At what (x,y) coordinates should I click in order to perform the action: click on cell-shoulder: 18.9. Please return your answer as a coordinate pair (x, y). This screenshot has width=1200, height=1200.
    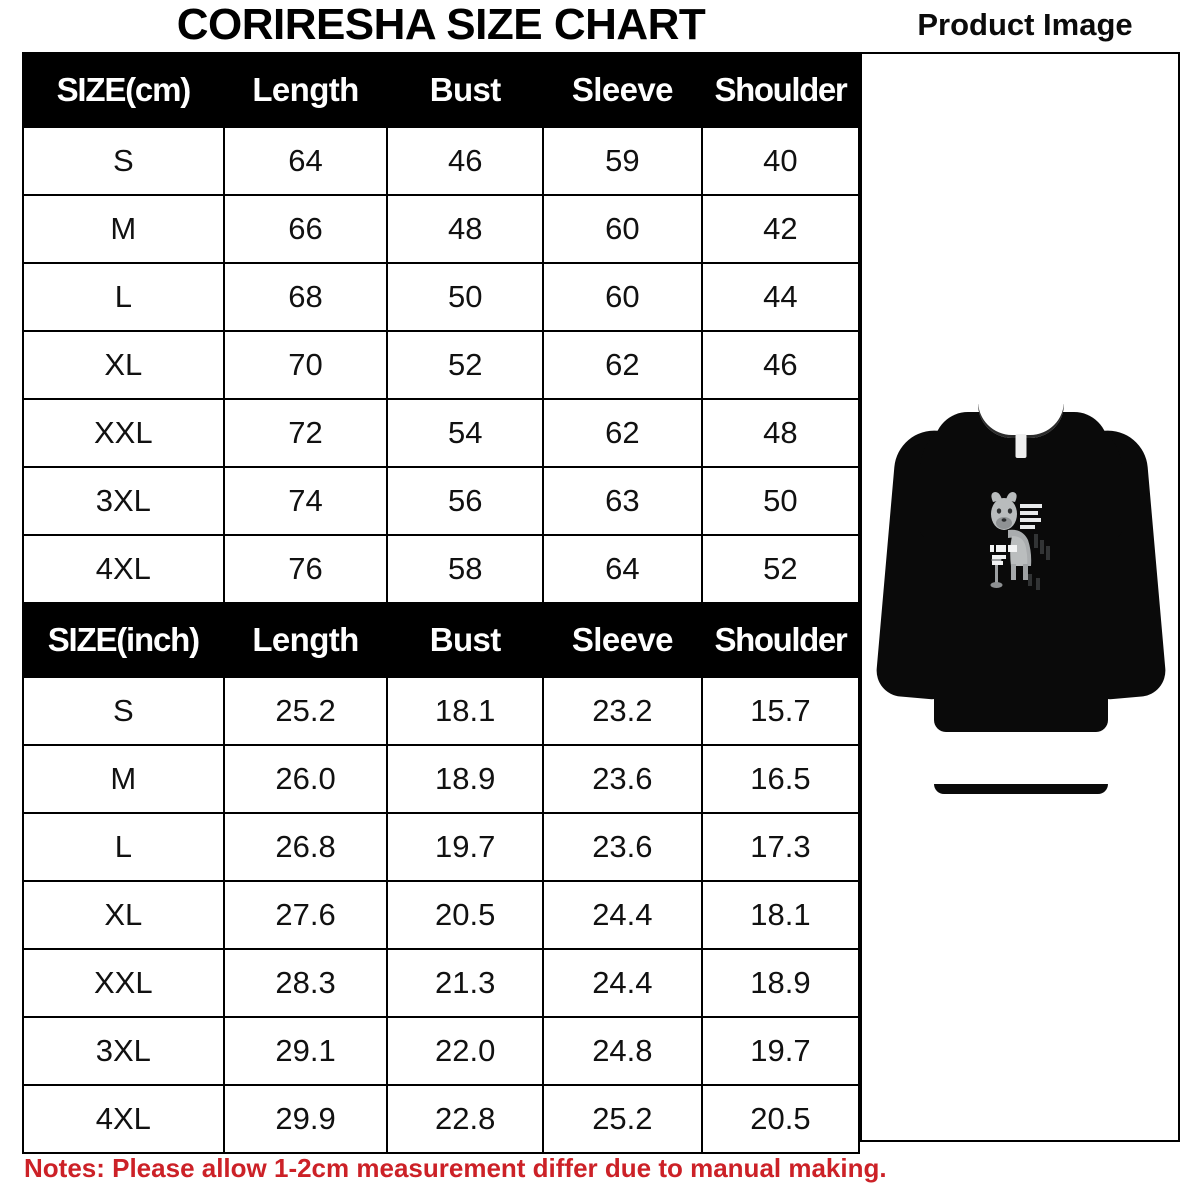
    Looking at the image, I should click on (780, 983).